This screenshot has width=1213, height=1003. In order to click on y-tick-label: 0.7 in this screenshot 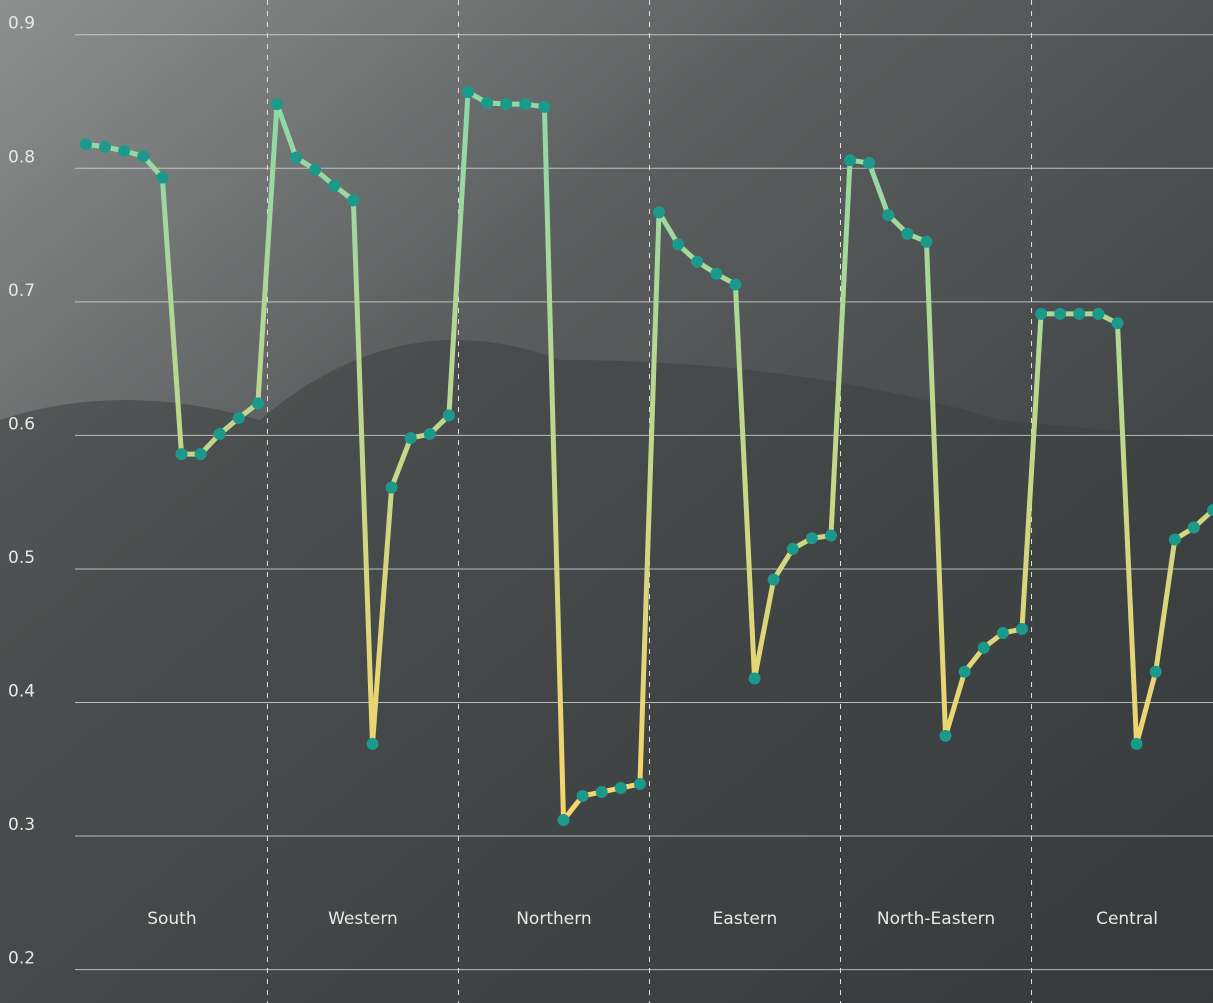, I will do `click(21, 291)`.